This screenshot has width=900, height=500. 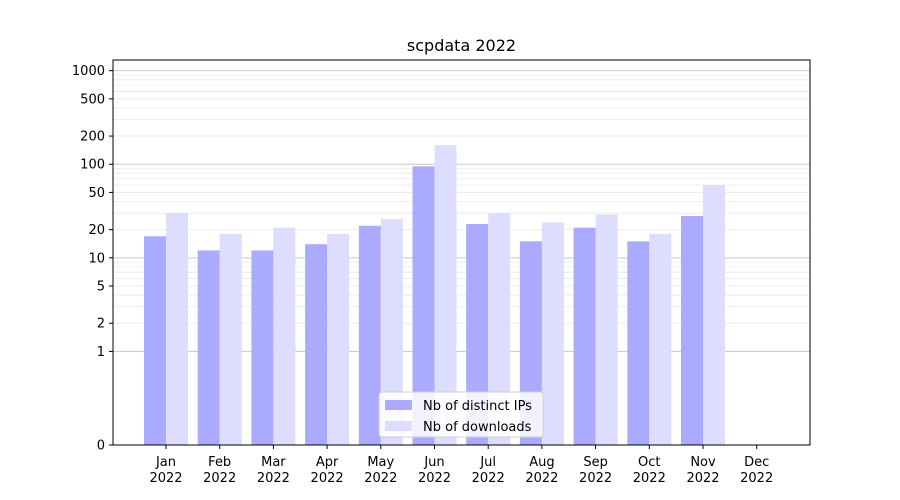 I want to click on y-tick-label: 200, so click(x=92, y=137).